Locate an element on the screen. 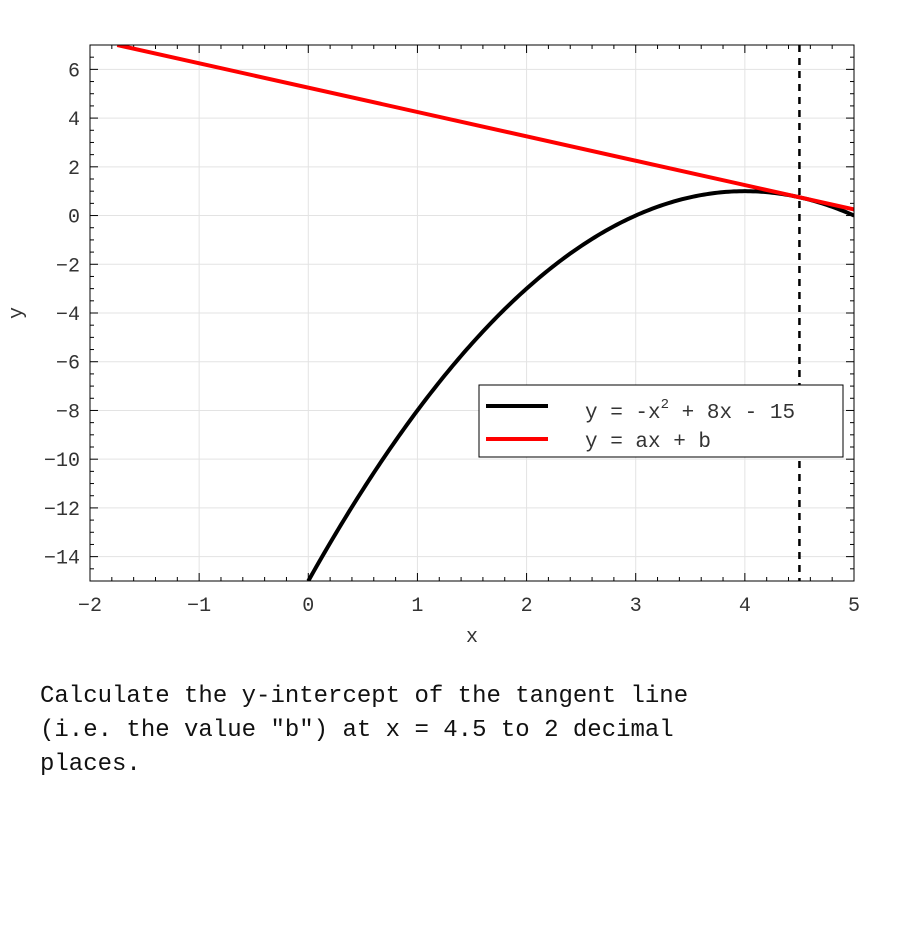  y-tick-label: 0 is located at coordinates (74, 218).